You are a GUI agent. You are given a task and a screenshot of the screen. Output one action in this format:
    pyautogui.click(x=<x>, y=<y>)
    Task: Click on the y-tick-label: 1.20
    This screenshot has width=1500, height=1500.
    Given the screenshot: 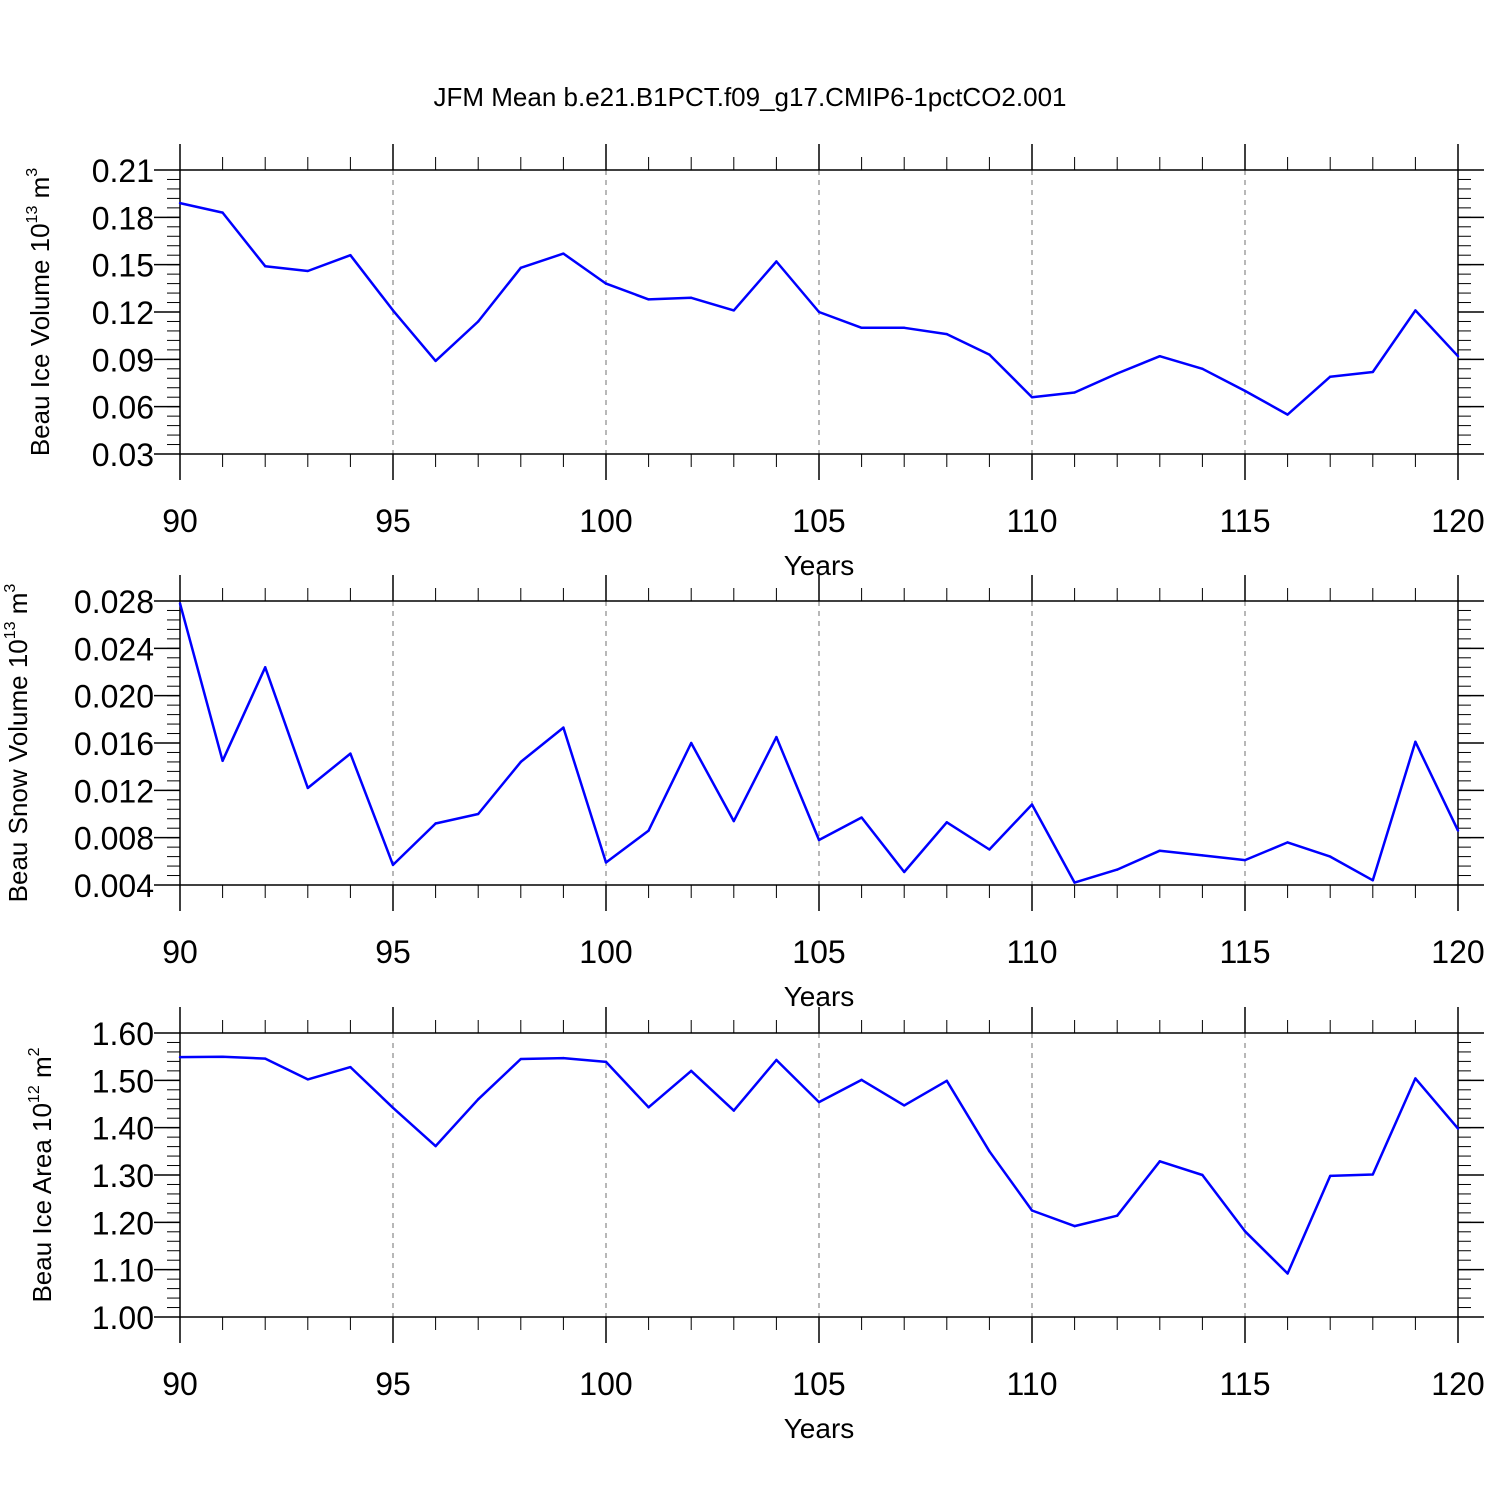 What is the action you would take?
    pyautogui.click(x=123, y=1223)
    